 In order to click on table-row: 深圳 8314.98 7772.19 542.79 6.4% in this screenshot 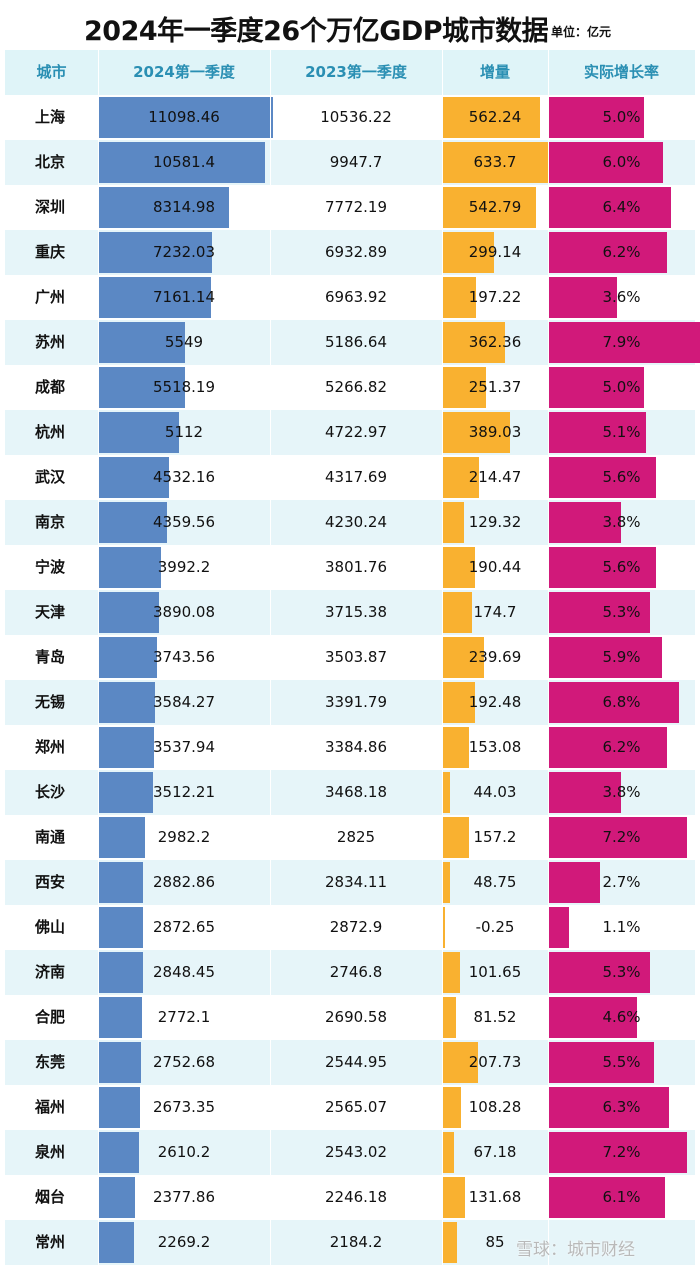, I will do `click(350, 207)`.